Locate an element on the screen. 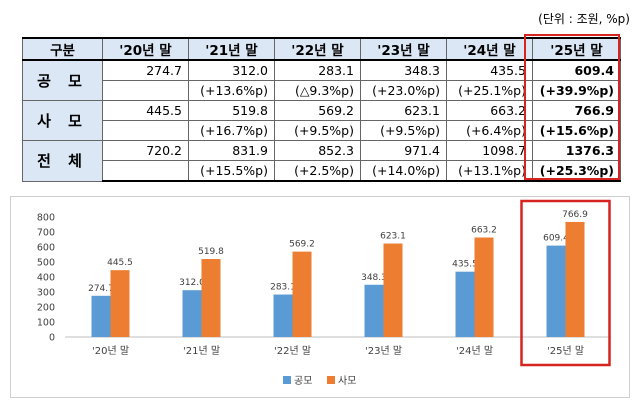  bar-value-label: 274.7 is located at coordinates (101, 289).